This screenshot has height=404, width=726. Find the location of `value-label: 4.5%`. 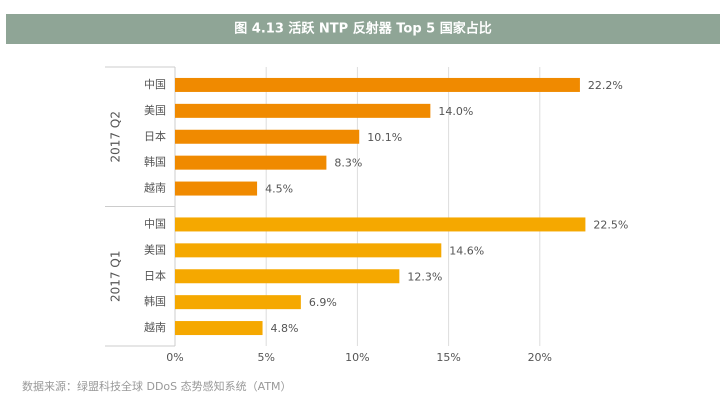

value-label: 4.5% is located at coordinates (279, 189).